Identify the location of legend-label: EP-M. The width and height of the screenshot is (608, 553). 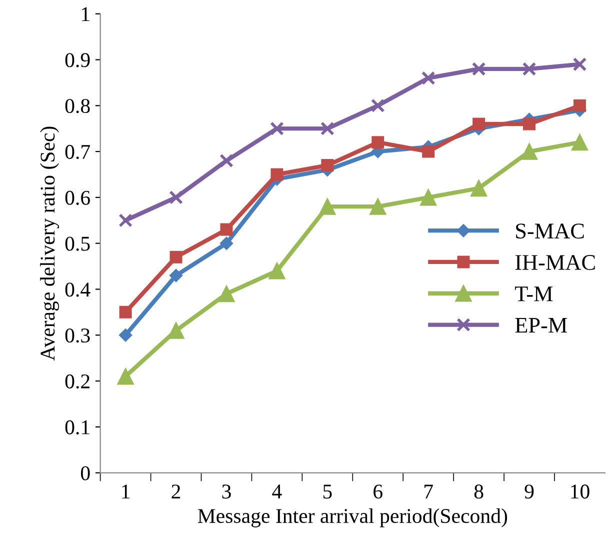
(541, 325).